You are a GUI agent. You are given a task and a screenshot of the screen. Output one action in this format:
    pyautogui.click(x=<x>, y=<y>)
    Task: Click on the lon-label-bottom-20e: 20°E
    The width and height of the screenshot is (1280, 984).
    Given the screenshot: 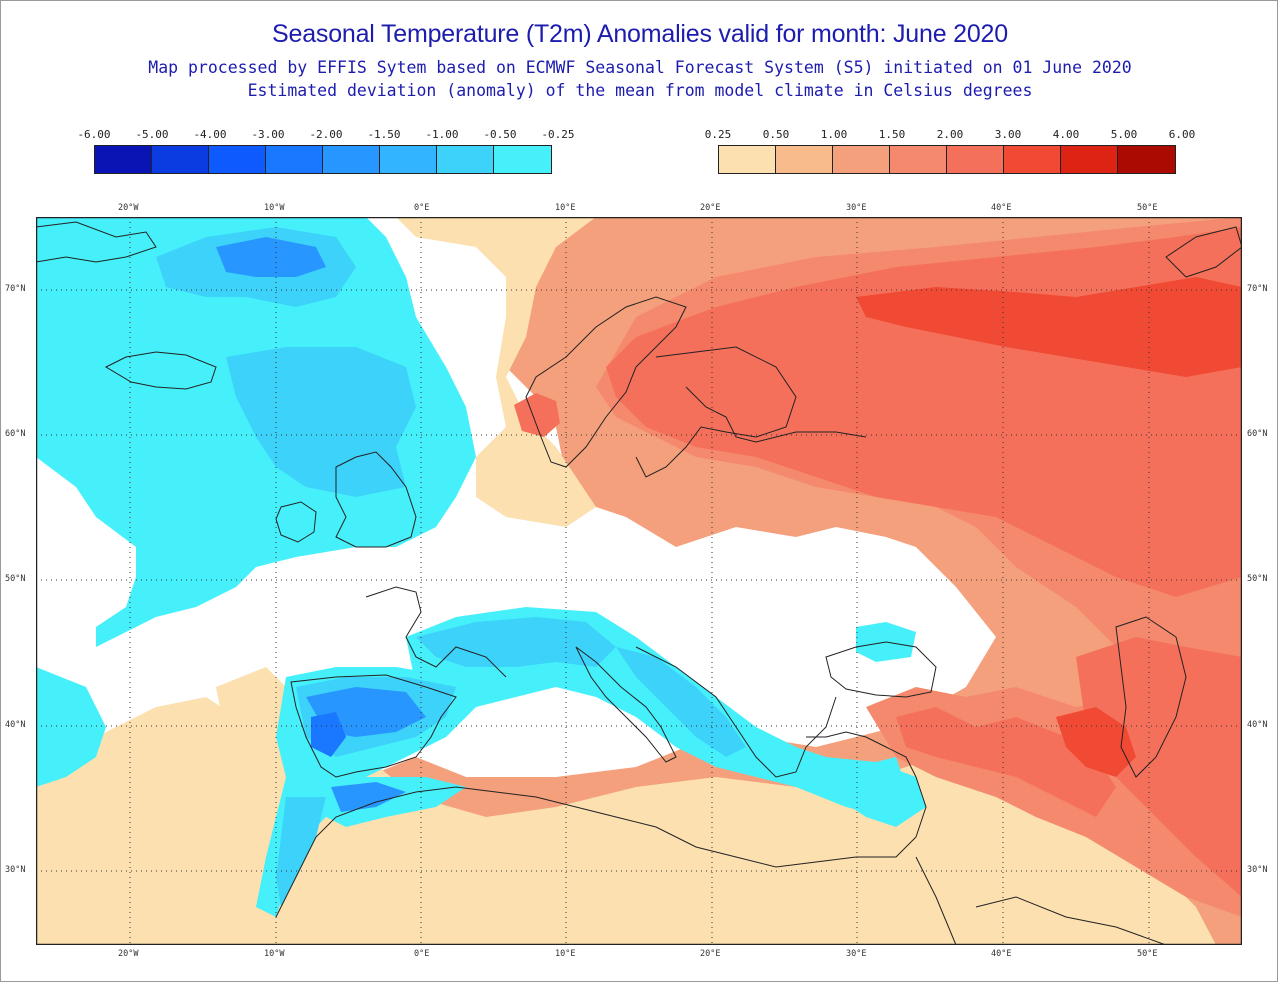 What is the action you would take?
    pyautogui.click(x=710, y=954)
    